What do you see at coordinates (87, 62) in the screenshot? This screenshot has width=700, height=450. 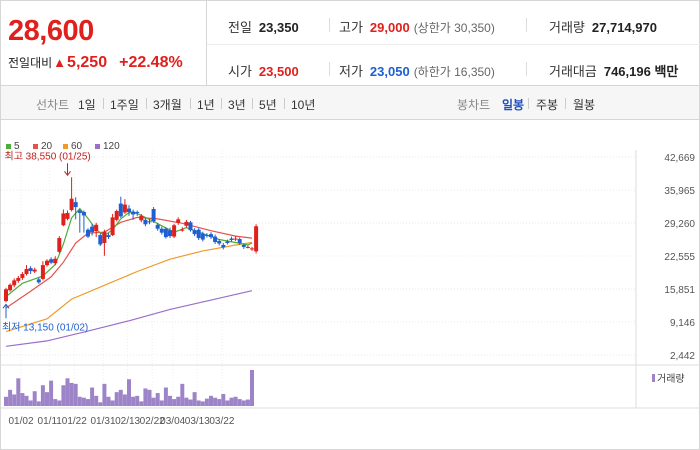 I see `change-amount: 5,250` at bounding box center [87, 62].